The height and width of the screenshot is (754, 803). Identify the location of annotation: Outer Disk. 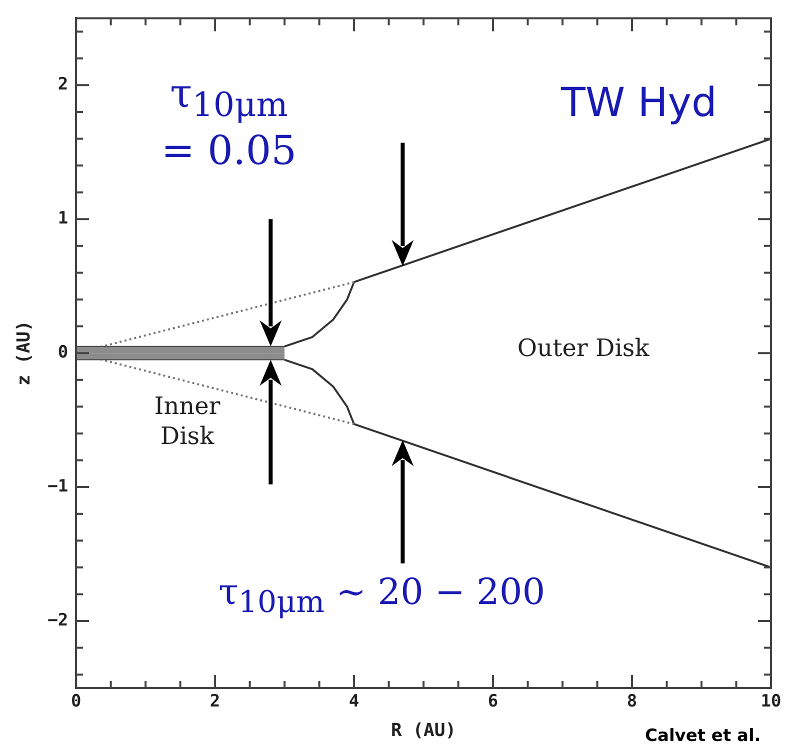
(583, 348).